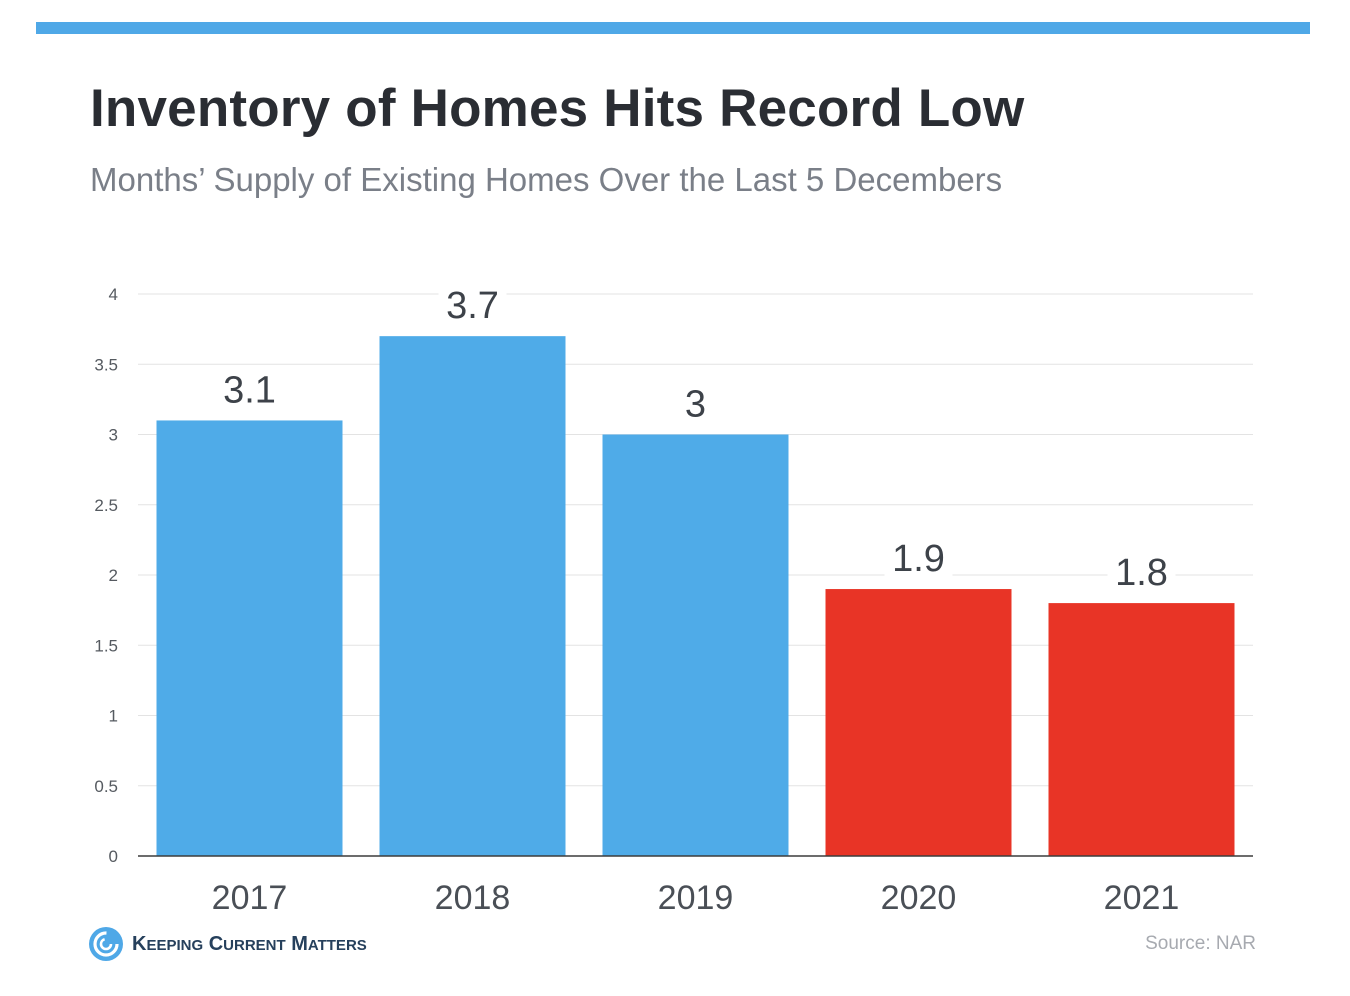 Image resolution: width=1350 pixels, height=996 pixels. What do you see at coordinates (1200, 943) in the screenshot?
I see `source-note: Source: NAR` at bounding box center [1200, 943].